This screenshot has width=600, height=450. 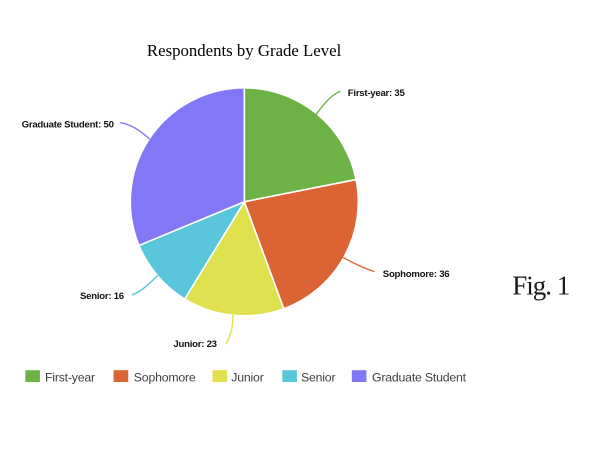 What do you see at coordinates (247, 378) in the screenshot?
I see `svg-text: Junior` at bounding box center [247, 378].